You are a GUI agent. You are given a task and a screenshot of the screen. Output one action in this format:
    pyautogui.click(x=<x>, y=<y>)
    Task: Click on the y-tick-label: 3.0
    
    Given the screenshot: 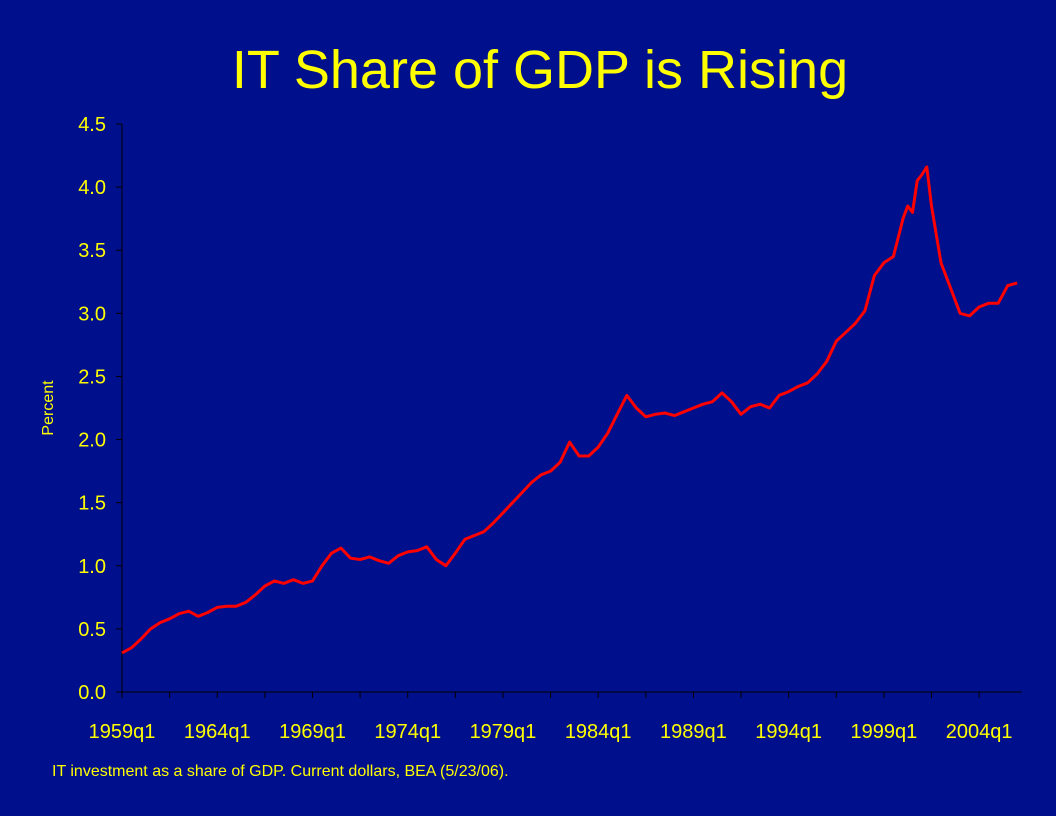 What is the action you would take?
    pyautogui.click(x=92, y=314)
    